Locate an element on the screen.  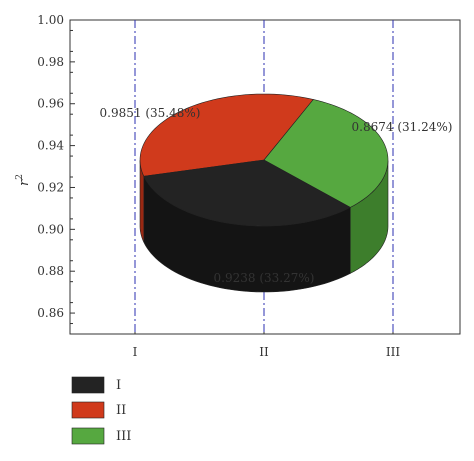
y-axis-label: r2 is located at coordinates (23, 180).